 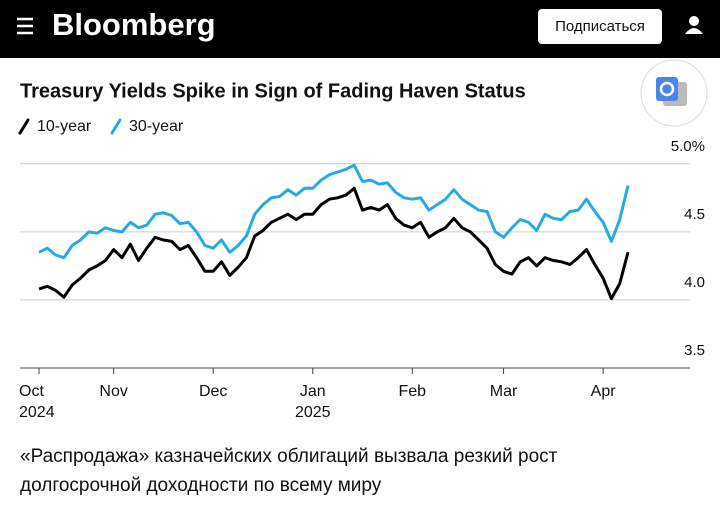 I want to click on y-tick-label: 3.5, so click(x=694, y=350).